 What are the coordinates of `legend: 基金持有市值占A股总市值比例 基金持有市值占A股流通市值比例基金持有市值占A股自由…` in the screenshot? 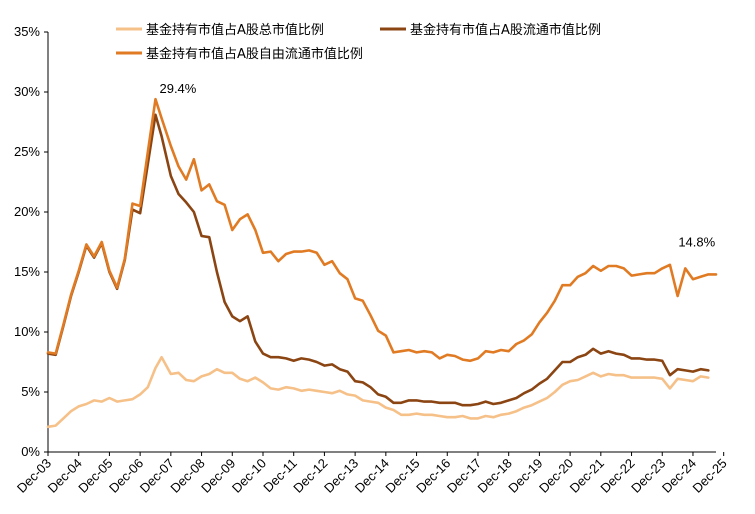 It's located at (358, 42).